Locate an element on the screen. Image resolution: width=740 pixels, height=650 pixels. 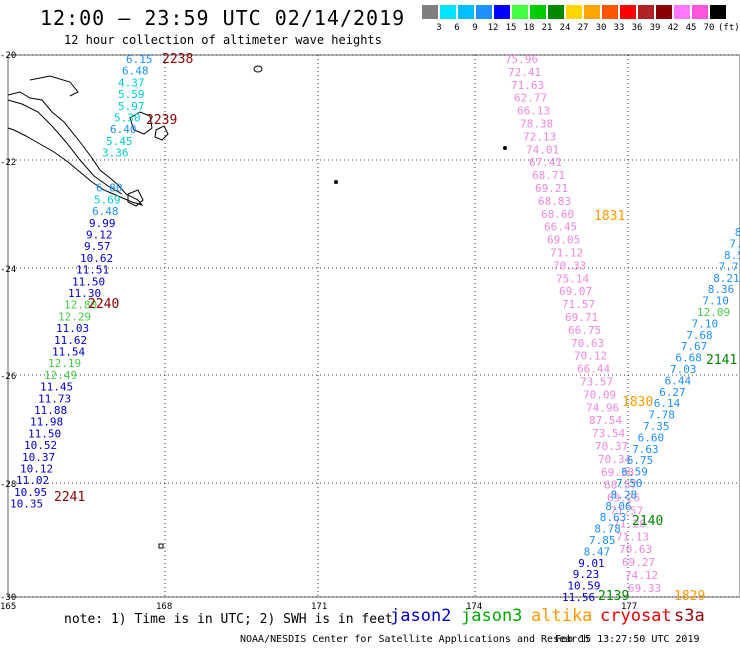
swh-value: 6.14 is located at coordinates (667, 403).